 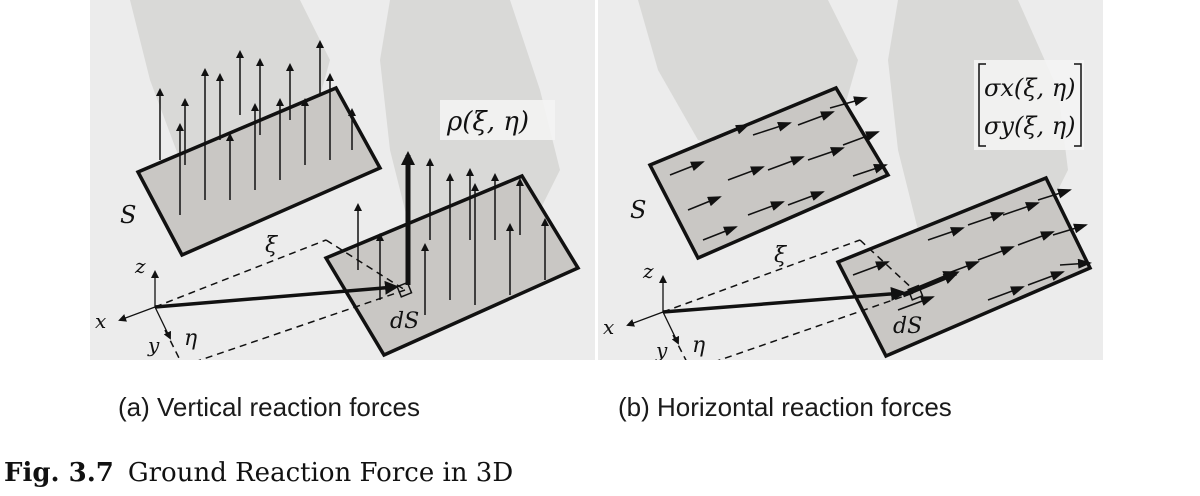 What do you see at coordinates (778, 168) in the screenshot?
I see `horizontal-force-arrows-left` at bounding box center [778, 168].